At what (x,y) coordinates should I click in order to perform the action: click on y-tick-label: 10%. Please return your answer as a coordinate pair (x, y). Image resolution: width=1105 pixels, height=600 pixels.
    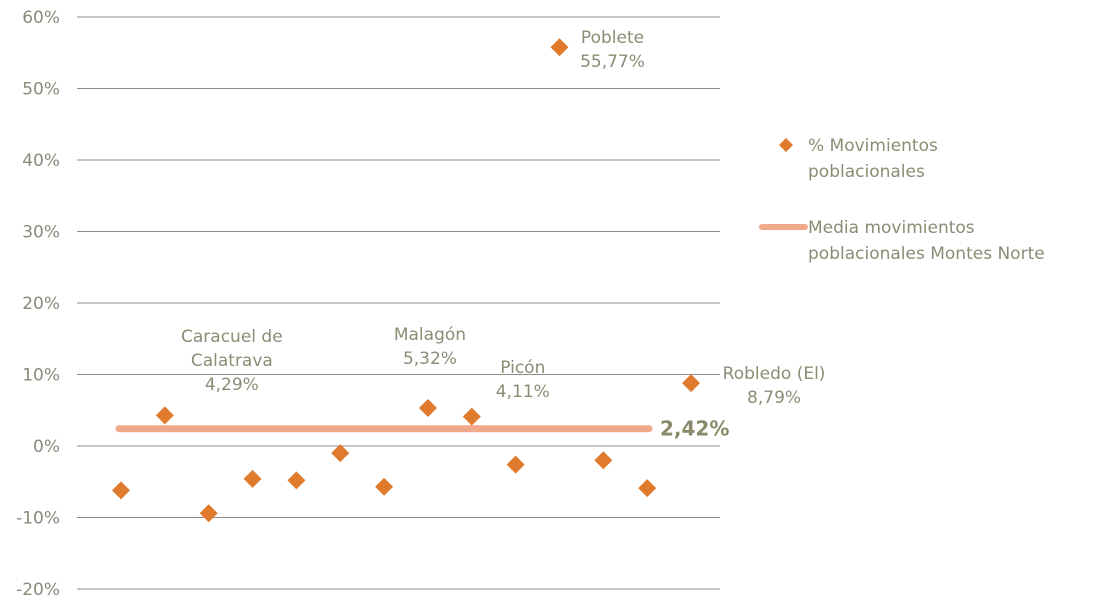
    Looking at the image, I should click on (41, 376).